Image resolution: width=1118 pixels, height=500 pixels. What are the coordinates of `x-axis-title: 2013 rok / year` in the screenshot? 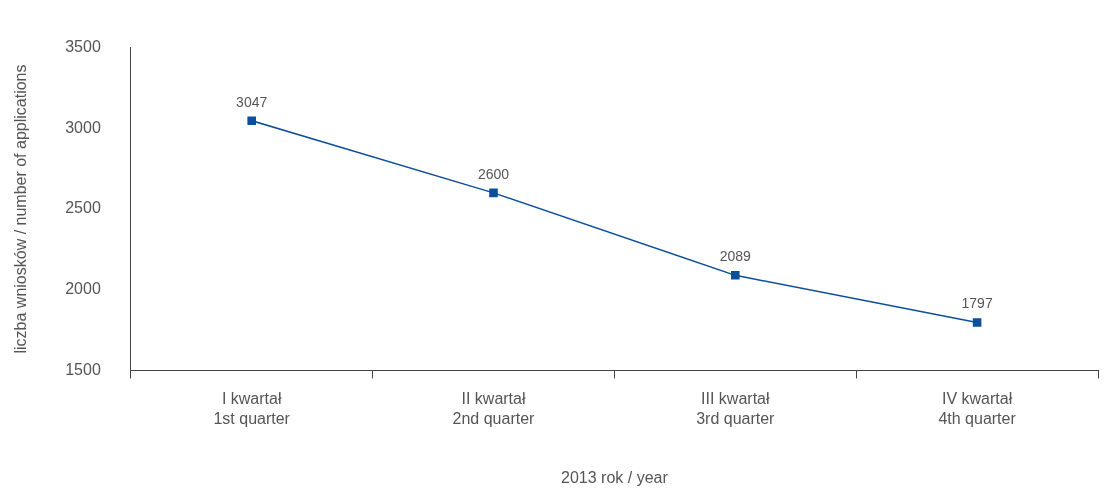 It's located at (615, 477).